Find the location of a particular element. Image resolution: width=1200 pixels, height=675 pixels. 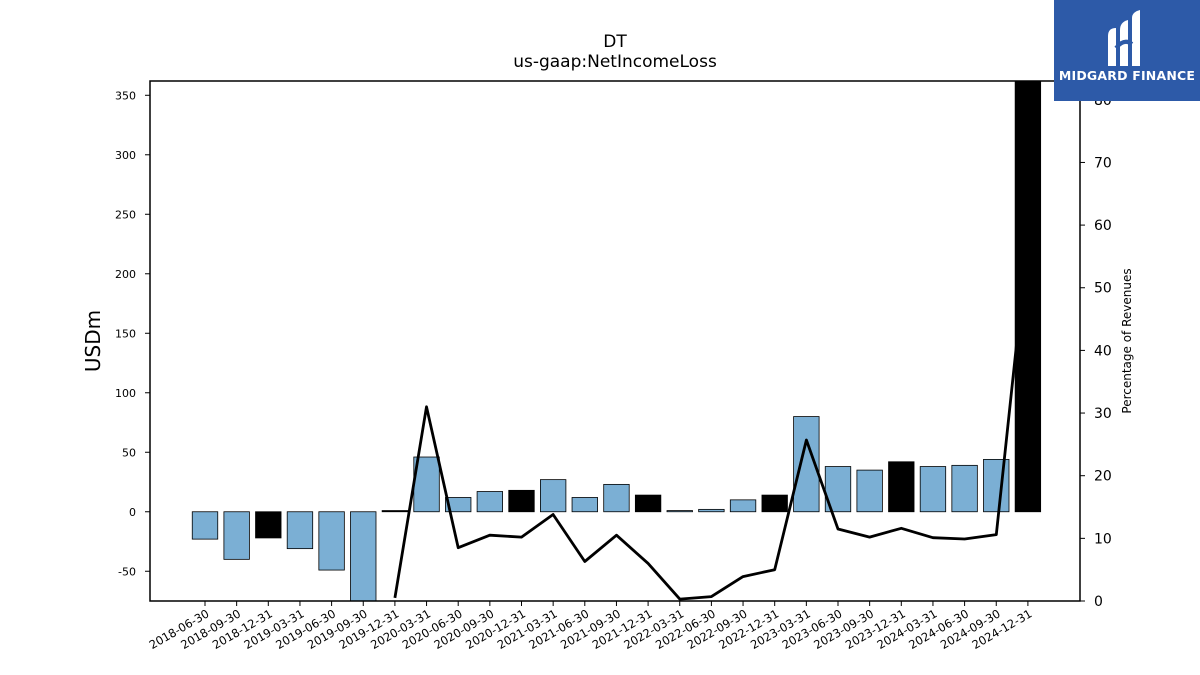

logo-mark-icon is located at coordinates (1124, 38).